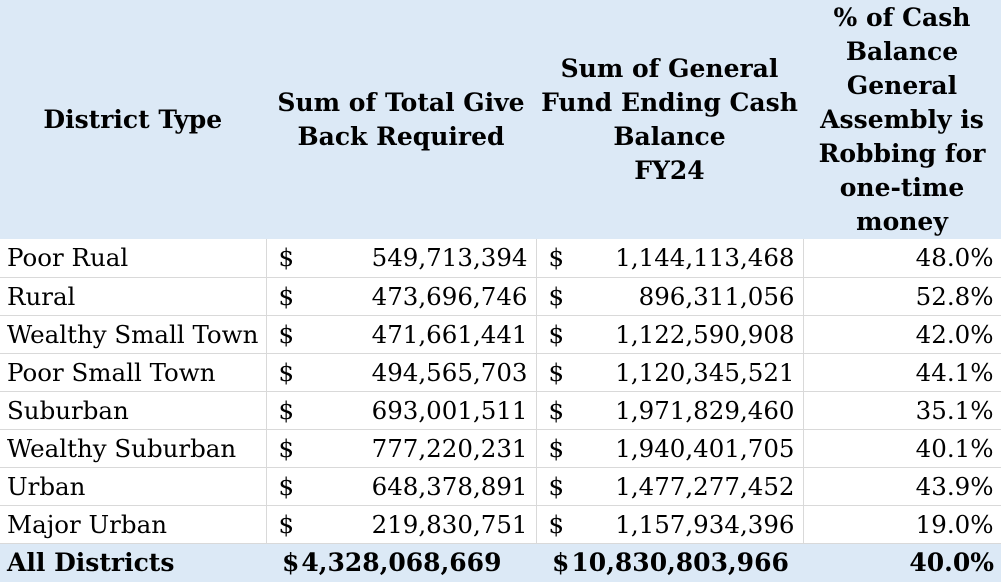 The width and height of the screenshot is (1001, 582). I want to click on cash-balance-value: 896,311,056, so click(716, 296).